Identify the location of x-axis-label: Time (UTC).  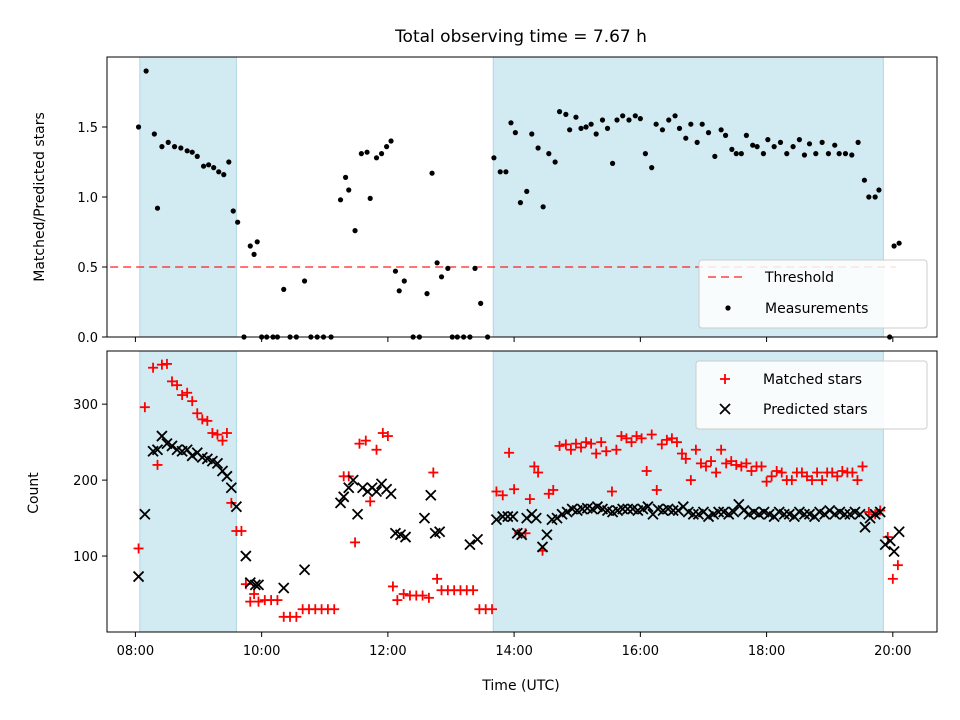
(520, 686).